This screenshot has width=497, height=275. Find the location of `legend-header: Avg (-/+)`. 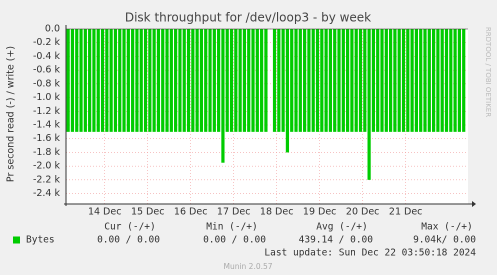

legend-header: Avg (-/+) is located at coordinates (341, 227).